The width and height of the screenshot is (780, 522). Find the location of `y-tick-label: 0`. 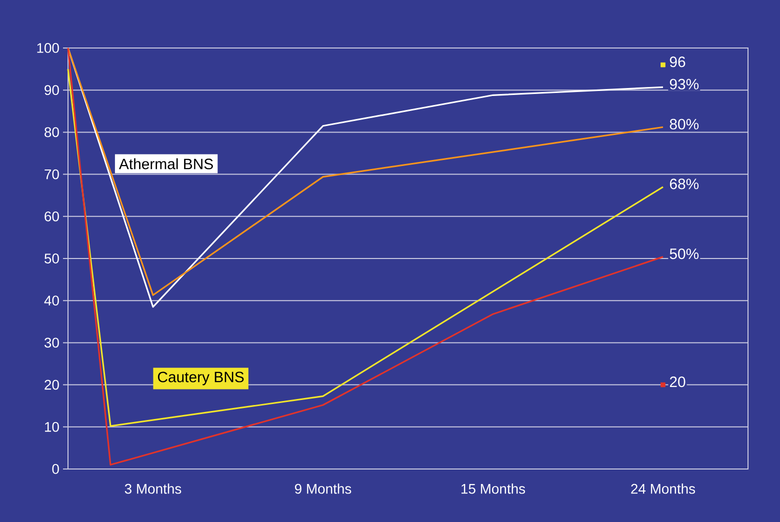

y-tick-label: 0 is located at coordinates (55, 469).